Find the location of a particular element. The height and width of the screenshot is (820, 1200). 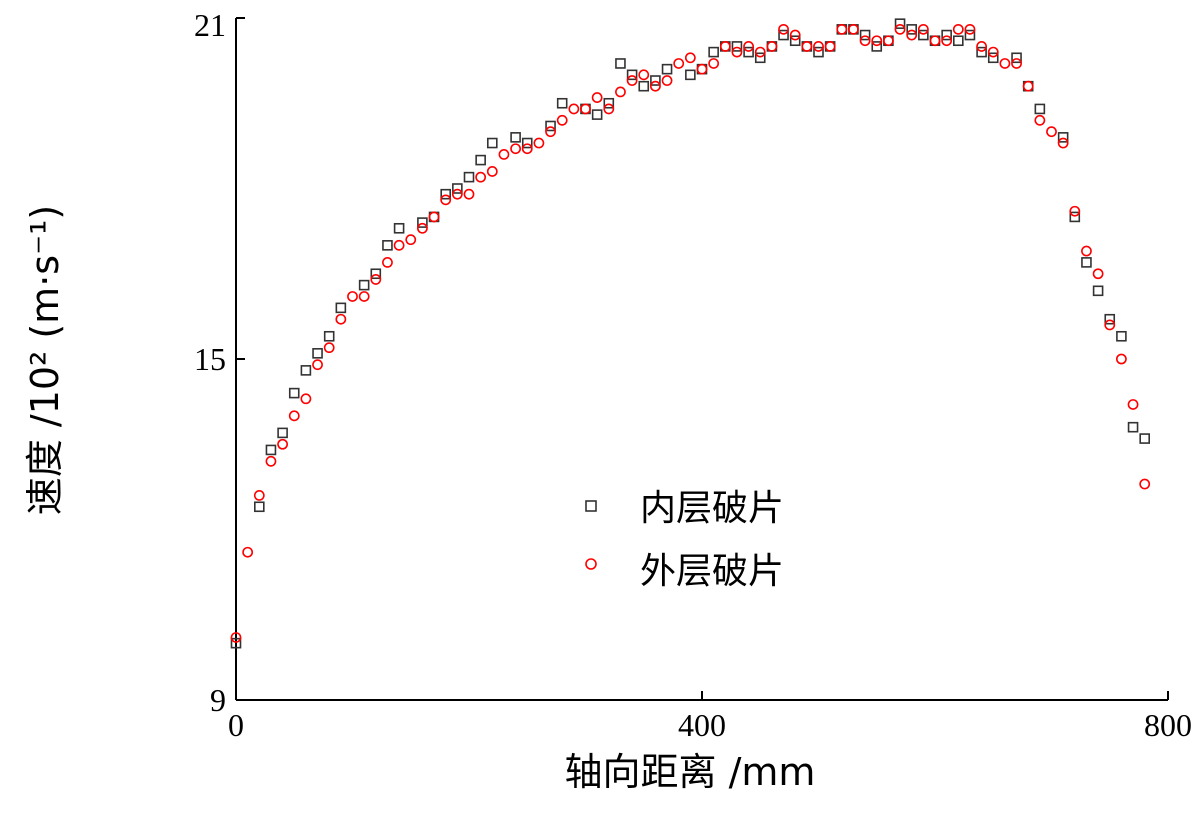

y-tick-label: 9 is located at coordinates (218, 700).